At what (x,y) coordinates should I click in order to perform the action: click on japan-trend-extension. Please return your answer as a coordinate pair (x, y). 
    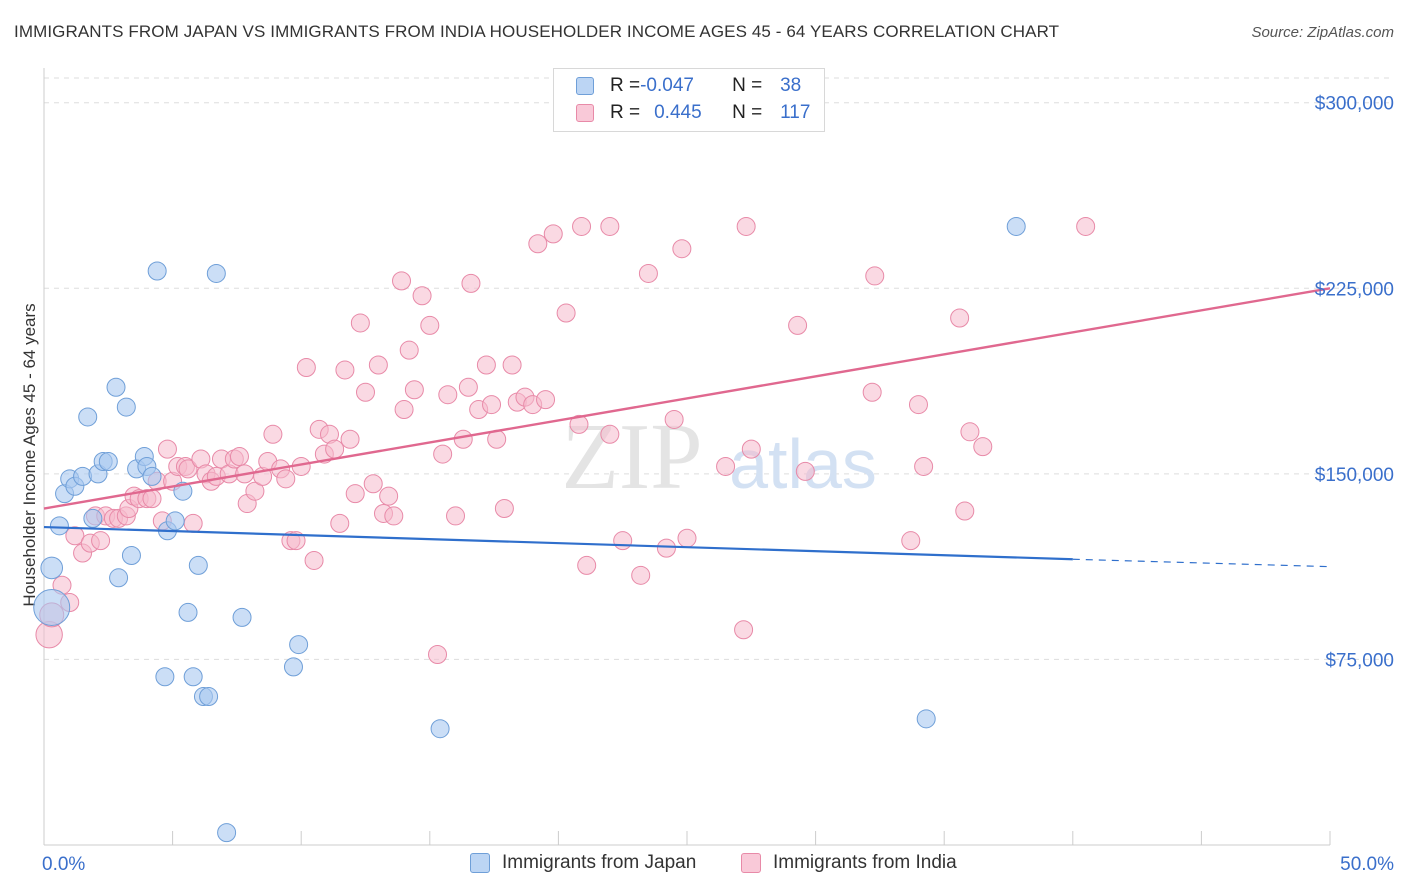
    Looking at the image, I should click on (1201, 563).